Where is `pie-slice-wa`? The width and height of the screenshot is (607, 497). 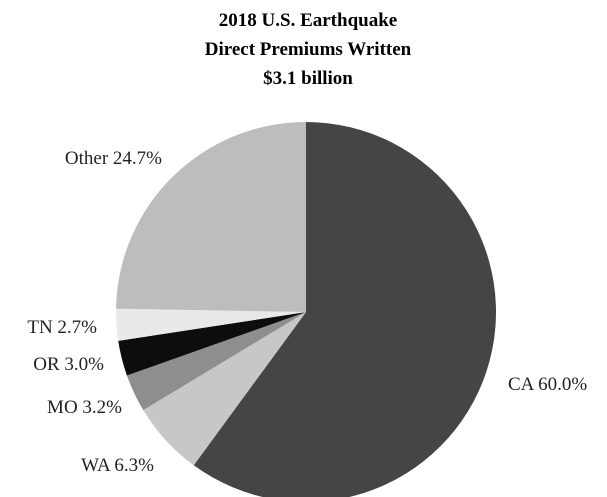 pie-slice-wa is located at coordinates (224, 389).